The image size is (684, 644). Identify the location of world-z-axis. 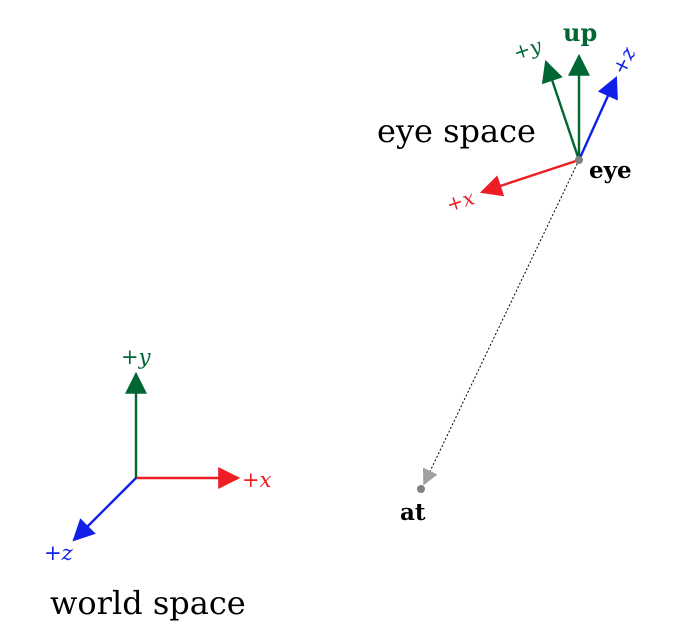
(104, 509).